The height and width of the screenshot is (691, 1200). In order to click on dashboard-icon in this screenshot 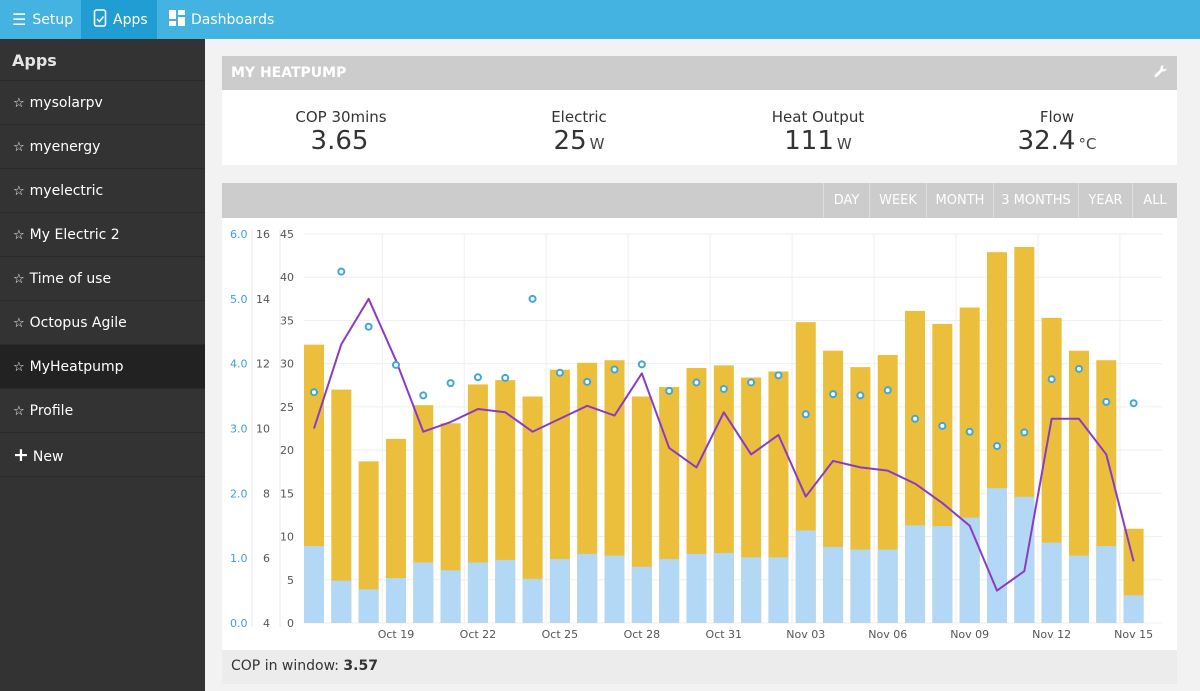, I will do `click(177, 19)`.